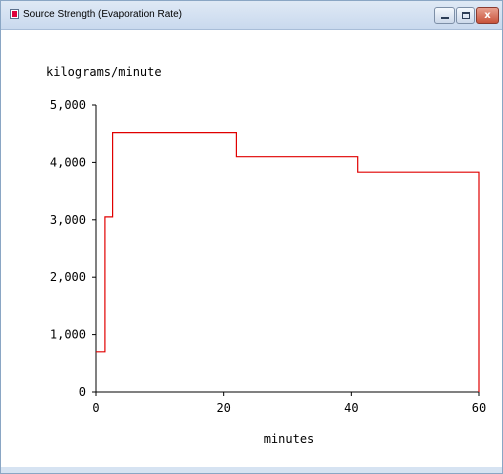  I want to click on y-tick-label: 2,000, so click(68, 277).